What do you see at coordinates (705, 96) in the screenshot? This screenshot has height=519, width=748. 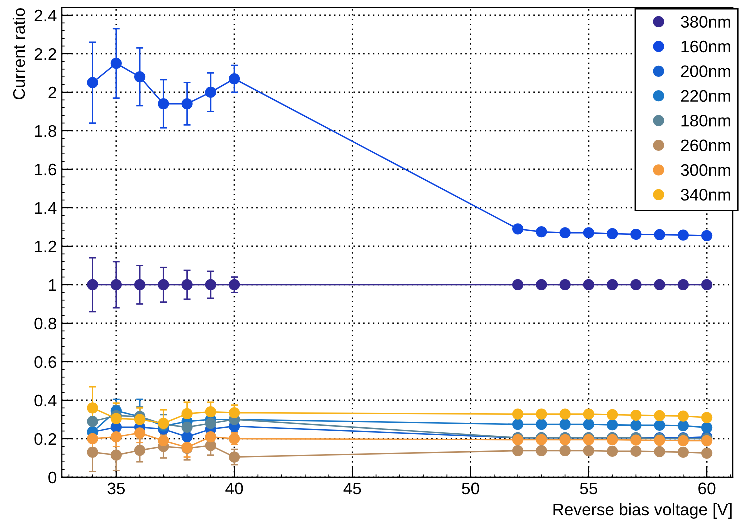 I see `legend-label: 220nm` at bounding box center [705, 96].